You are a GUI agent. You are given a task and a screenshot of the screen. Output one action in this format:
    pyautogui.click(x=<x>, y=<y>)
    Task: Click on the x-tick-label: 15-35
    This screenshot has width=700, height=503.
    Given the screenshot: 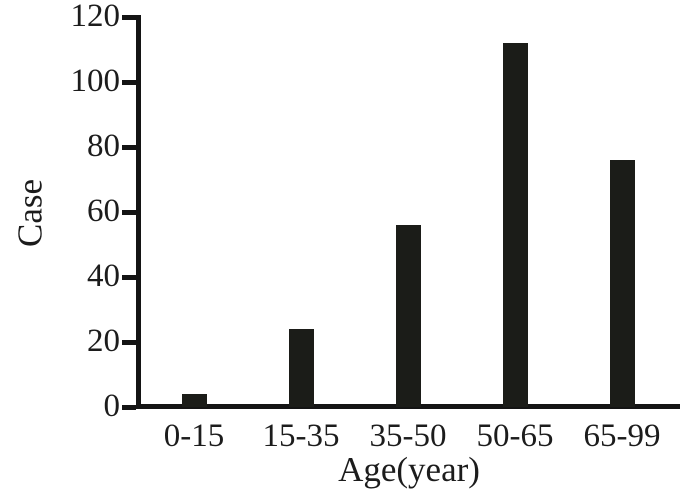 What is the action you would take?
    pyautogui.click(x=301, y=436)
    